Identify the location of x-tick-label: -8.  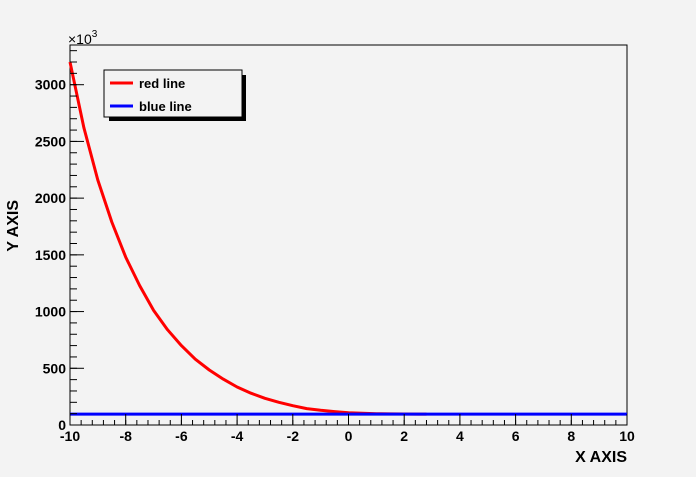
(125, 436).